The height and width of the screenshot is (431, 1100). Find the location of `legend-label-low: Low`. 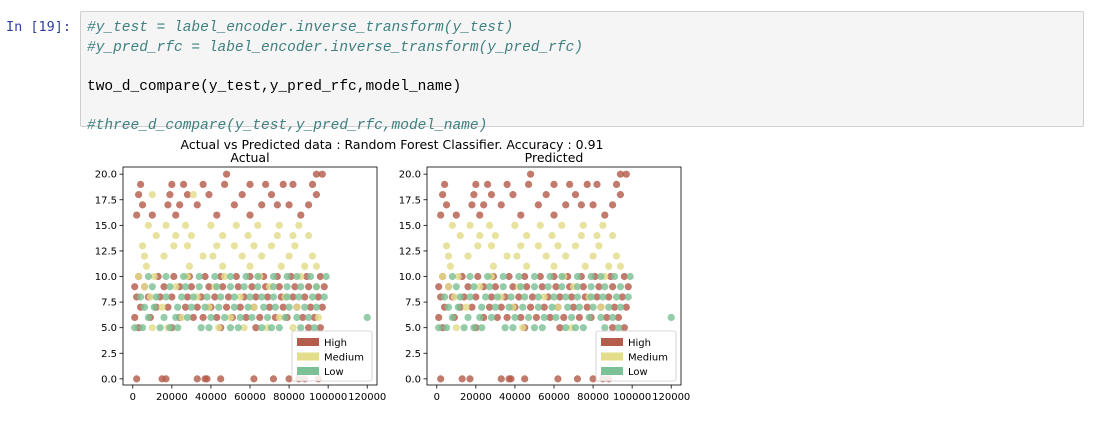

legend-label-low: Low is located at coordinates (638, 372).